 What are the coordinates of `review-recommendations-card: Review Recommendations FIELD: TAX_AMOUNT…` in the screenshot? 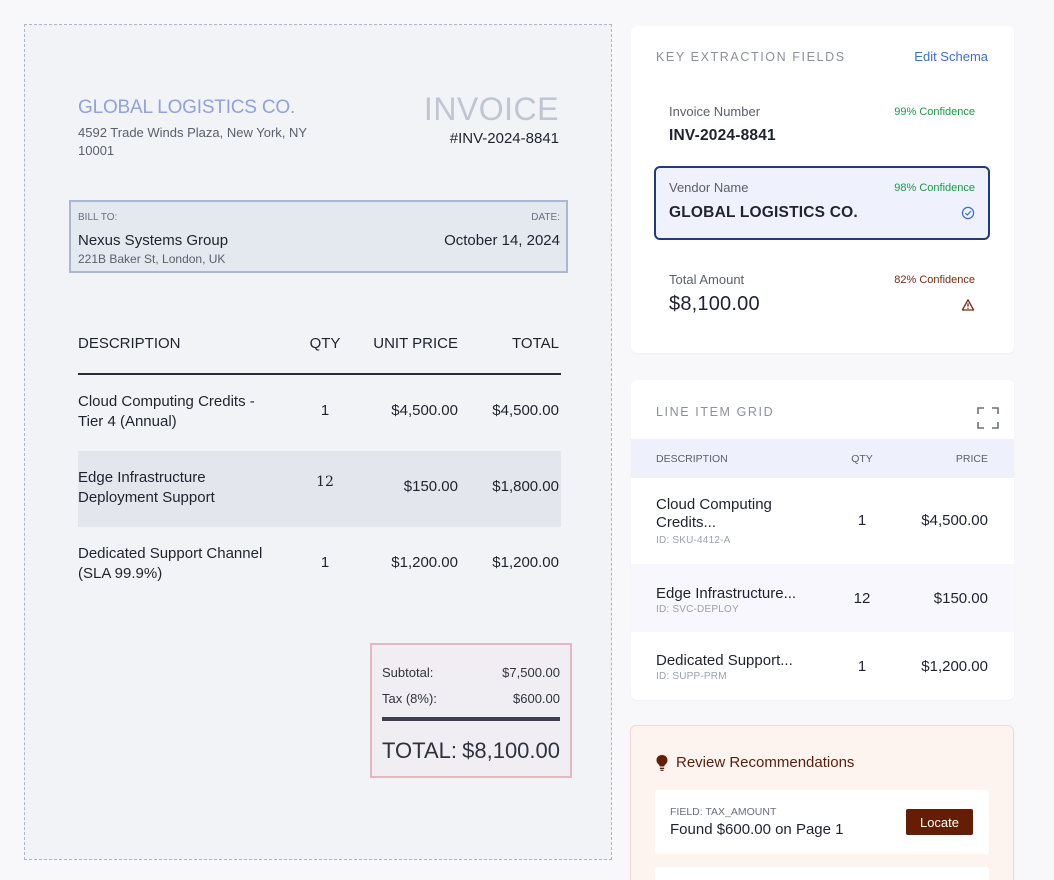 It's located at (822, 802).